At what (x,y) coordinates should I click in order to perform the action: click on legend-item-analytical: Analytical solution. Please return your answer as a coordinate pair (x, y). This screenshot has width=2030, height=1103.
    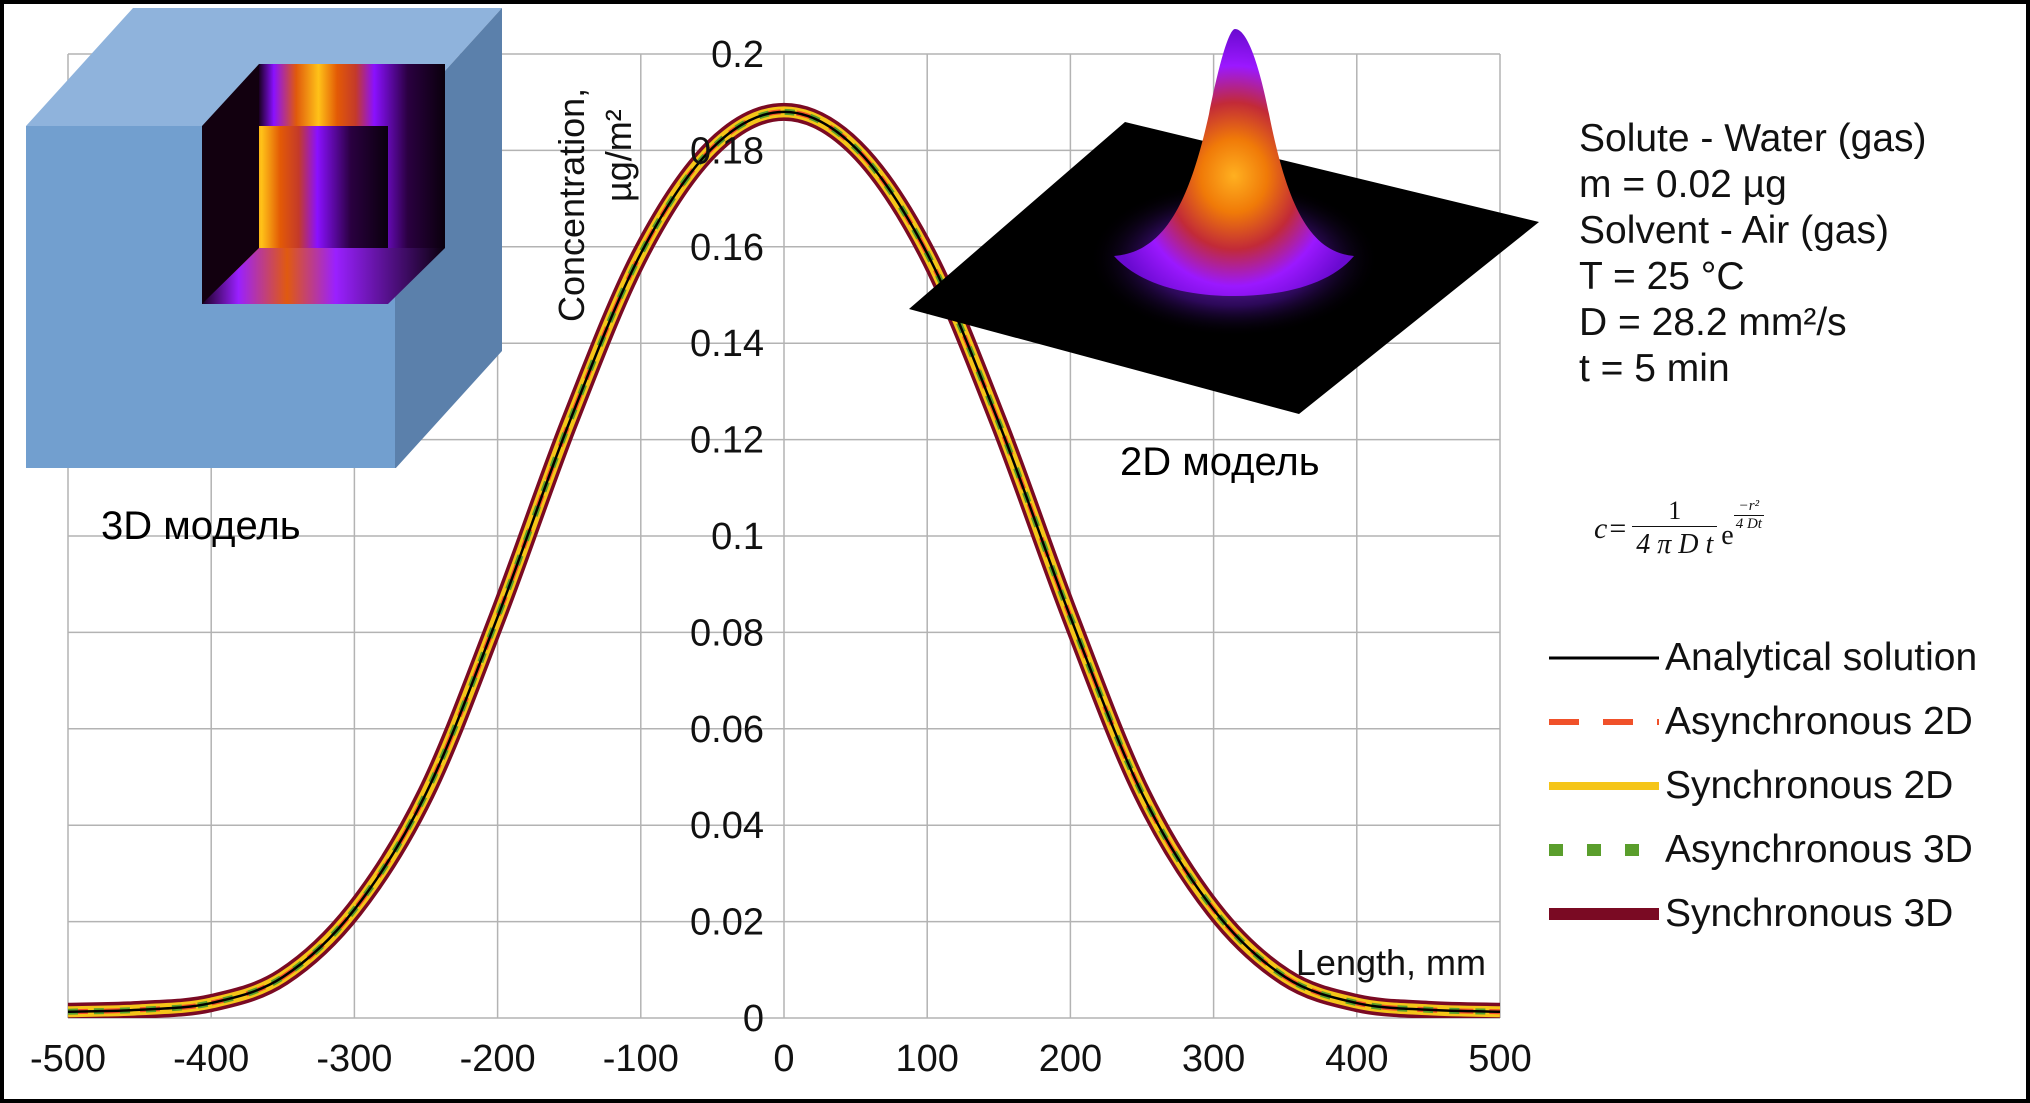
    Looking at the image, I should click on (1763, 658).